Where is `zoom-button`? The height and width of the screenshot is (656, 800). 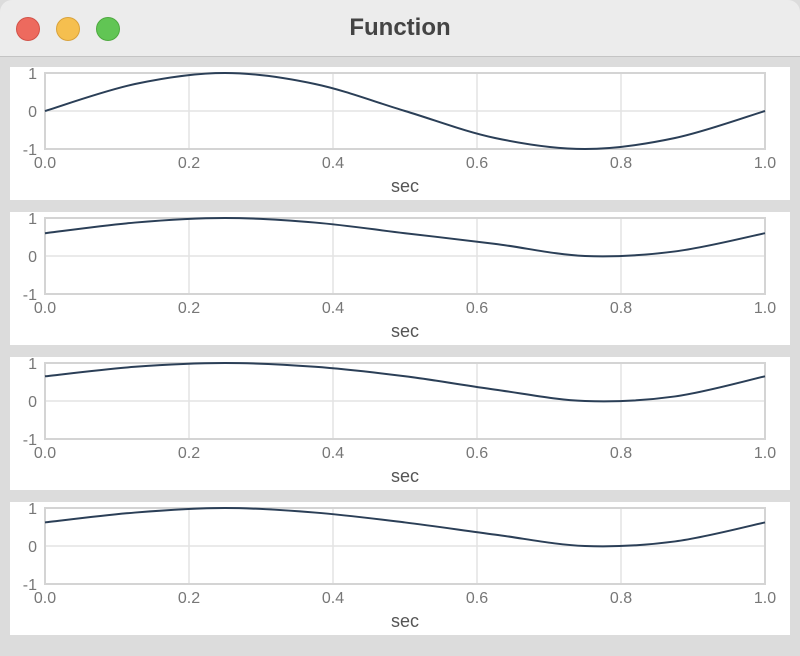 zoom-button is located at coordinates (108, 29).